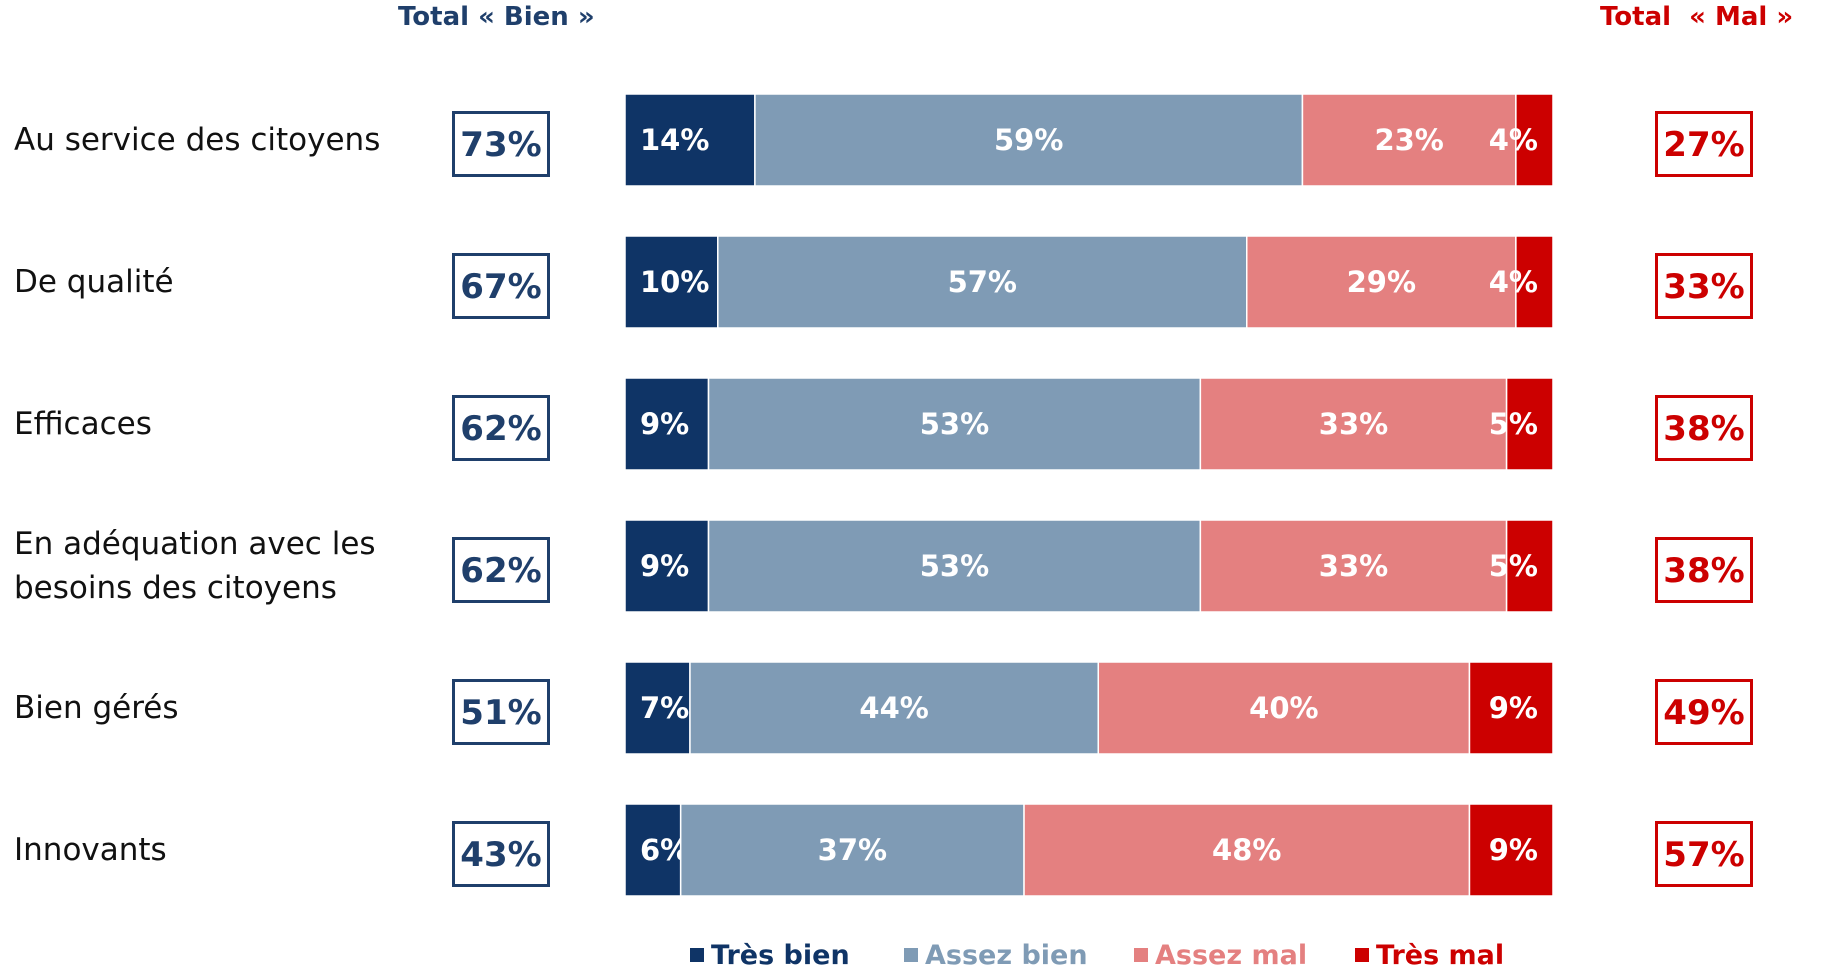 The width and height of the screenshot is (1825, 971). What do you see at coordinates (1704, 144) in the screenshot?
I see `total-mal-value: 27%` at bounding box center [1704, 144].